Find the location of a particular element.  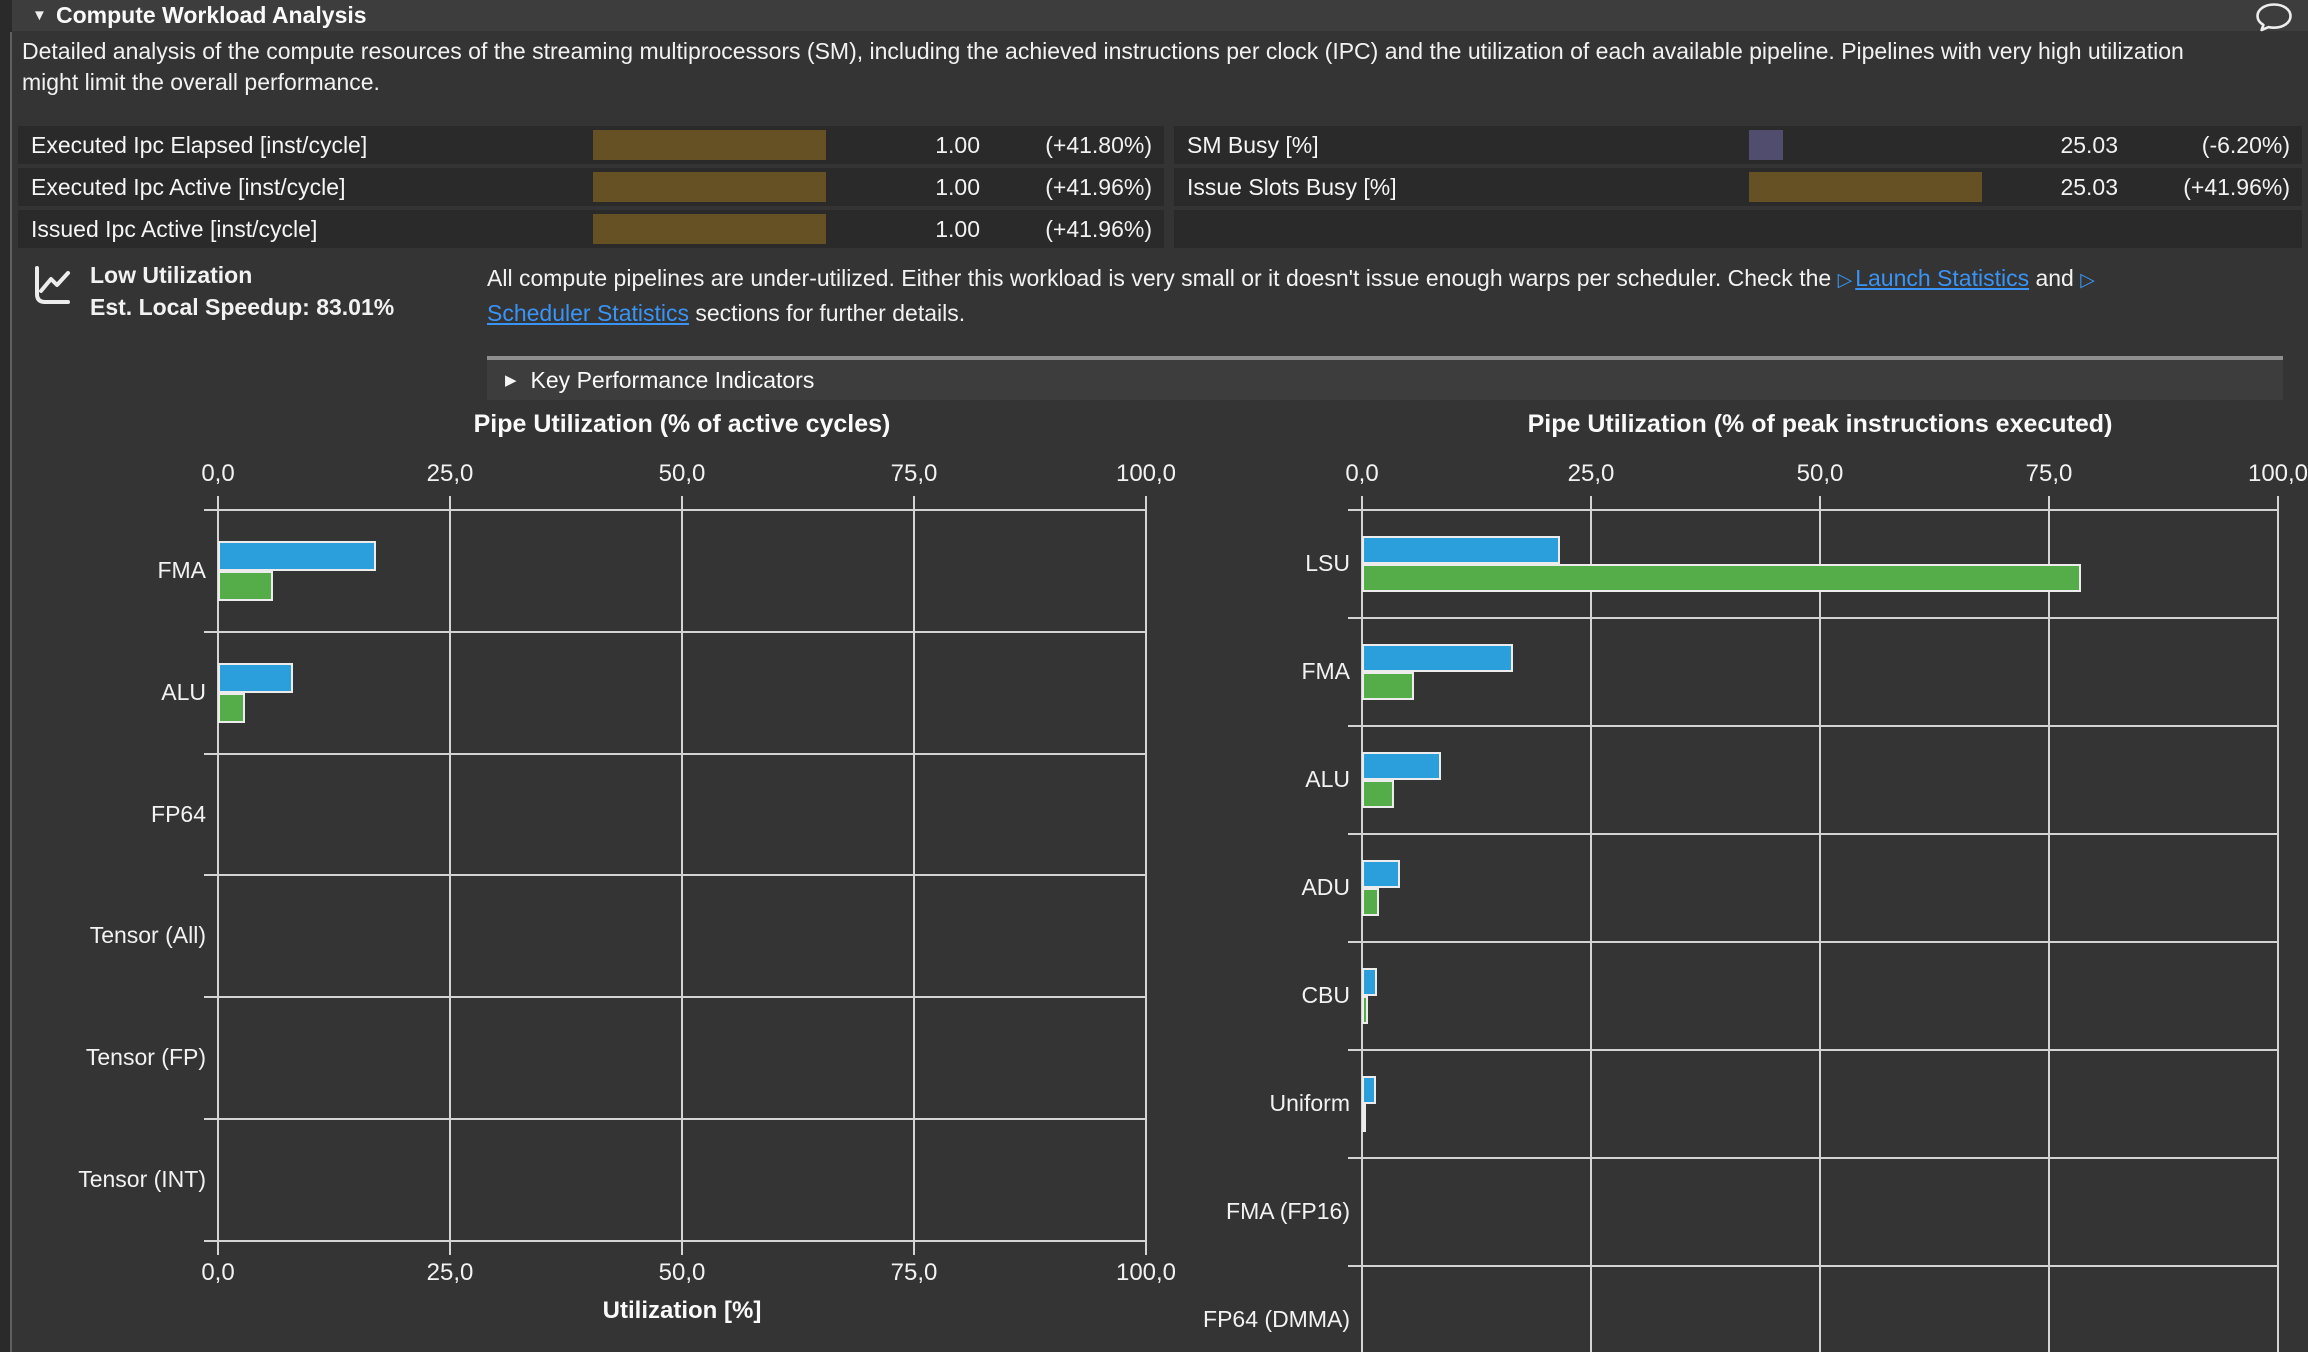

section-header: ▼ Compute Workload Analysis is located at coordinates (1160, 16).